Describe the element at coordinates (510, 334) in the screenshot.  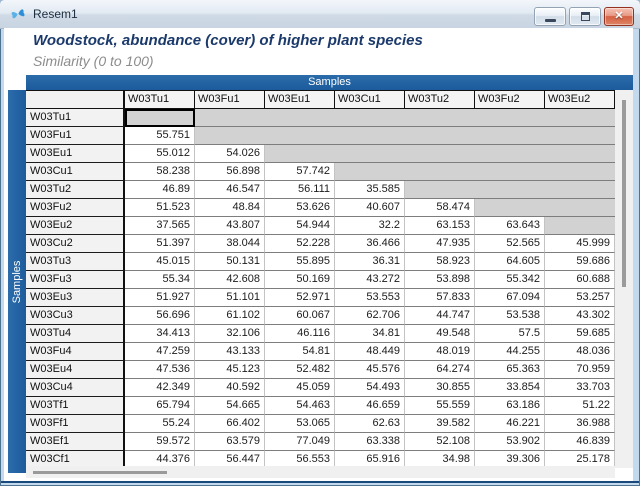
I see `matrix-cell: 57.5` at that location.